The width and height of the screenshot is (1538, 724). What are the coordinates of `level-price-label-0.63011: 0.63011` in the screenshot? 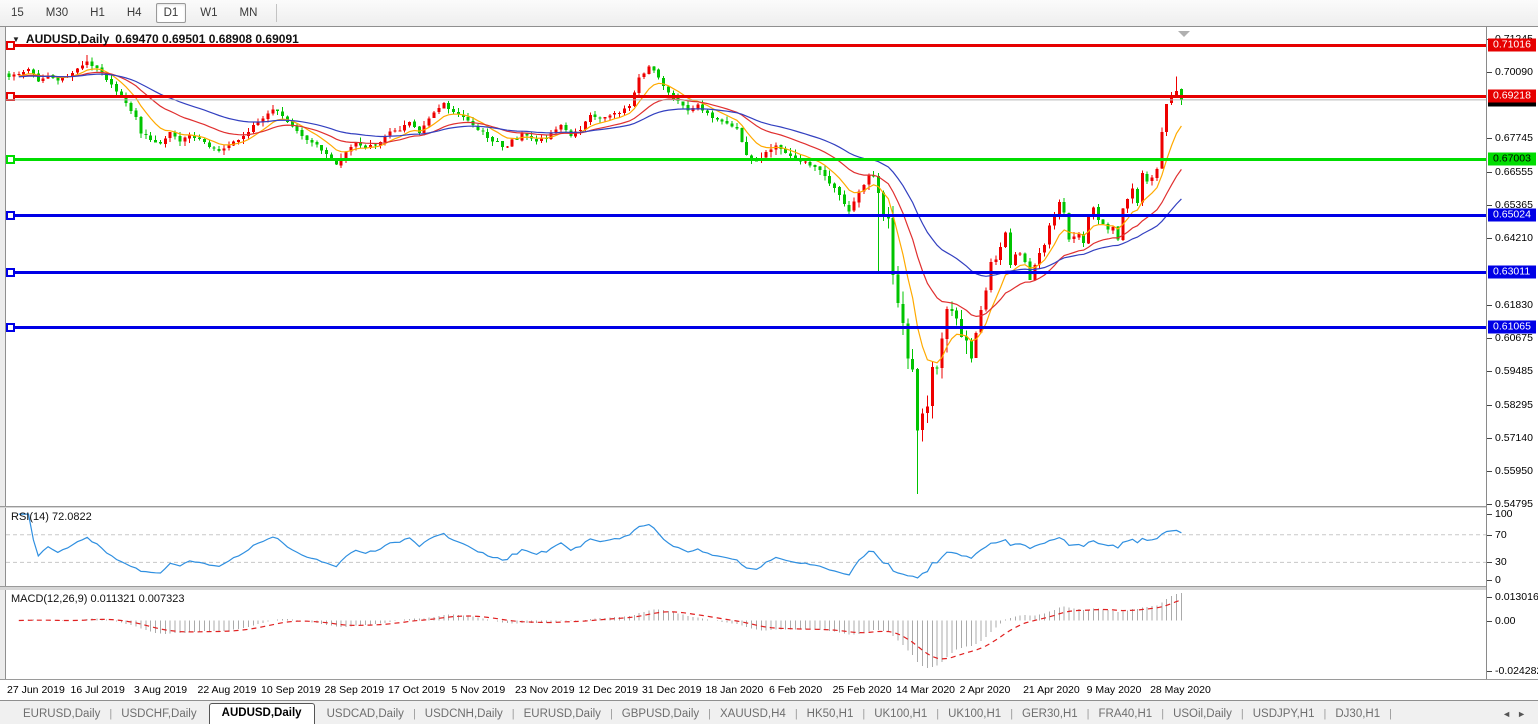 It's located at (1512, 272).